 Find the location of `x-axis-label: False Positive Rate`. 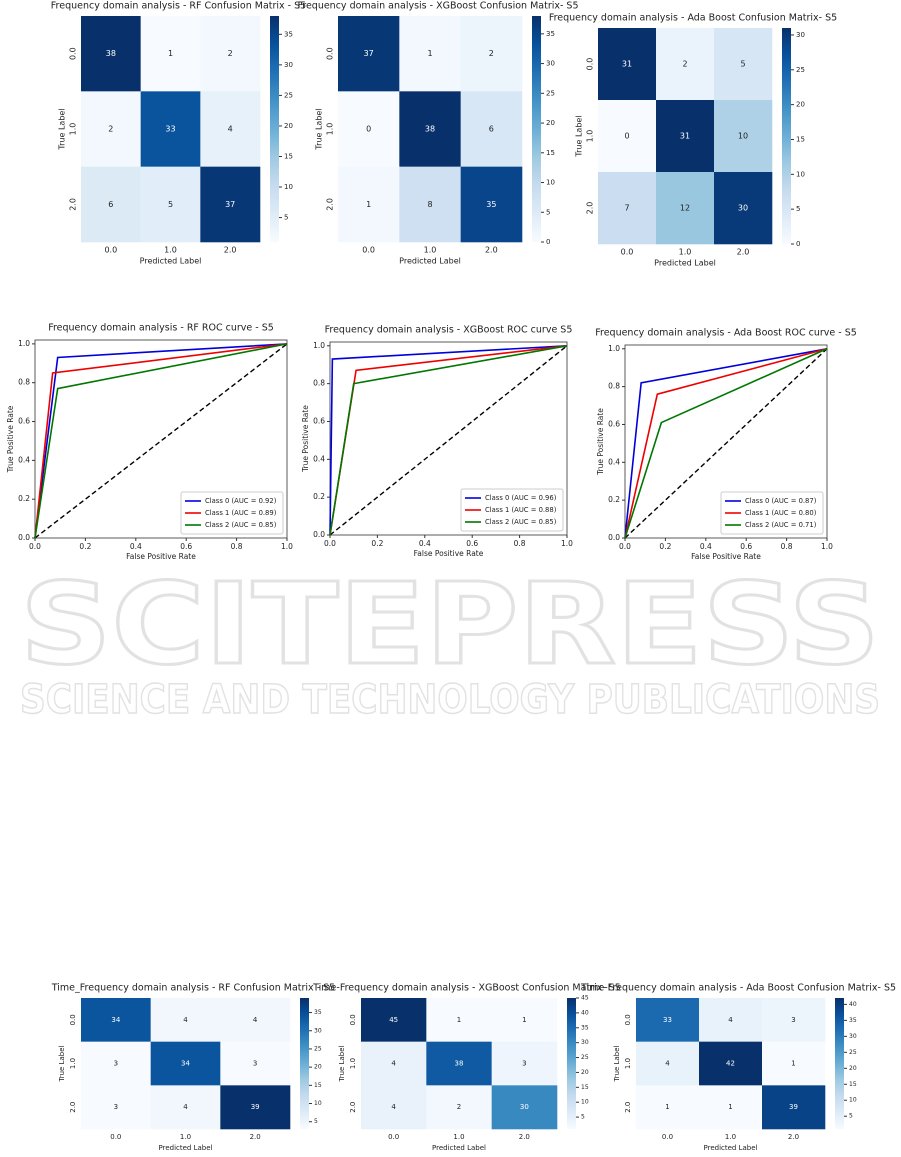

x-axis-label: False Positive Rate is located at coordinates (161, 556).